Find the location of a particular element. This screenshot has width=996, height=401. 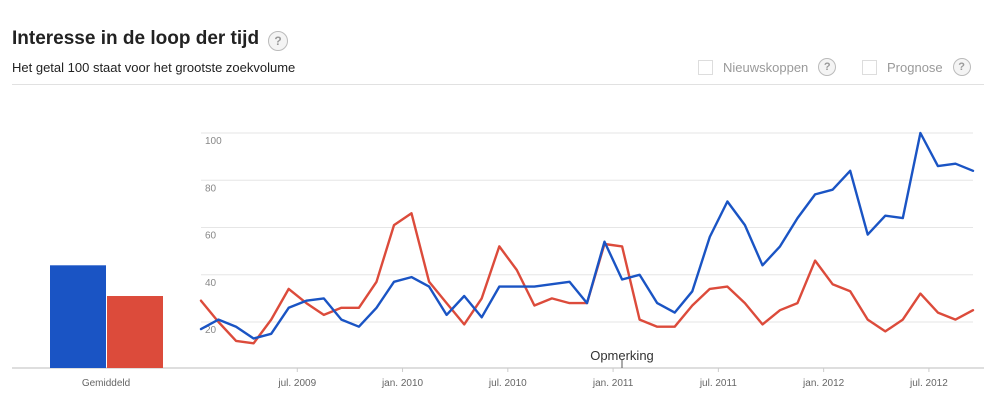

y-tick-label: 100 is located at coordinates (213, 141).